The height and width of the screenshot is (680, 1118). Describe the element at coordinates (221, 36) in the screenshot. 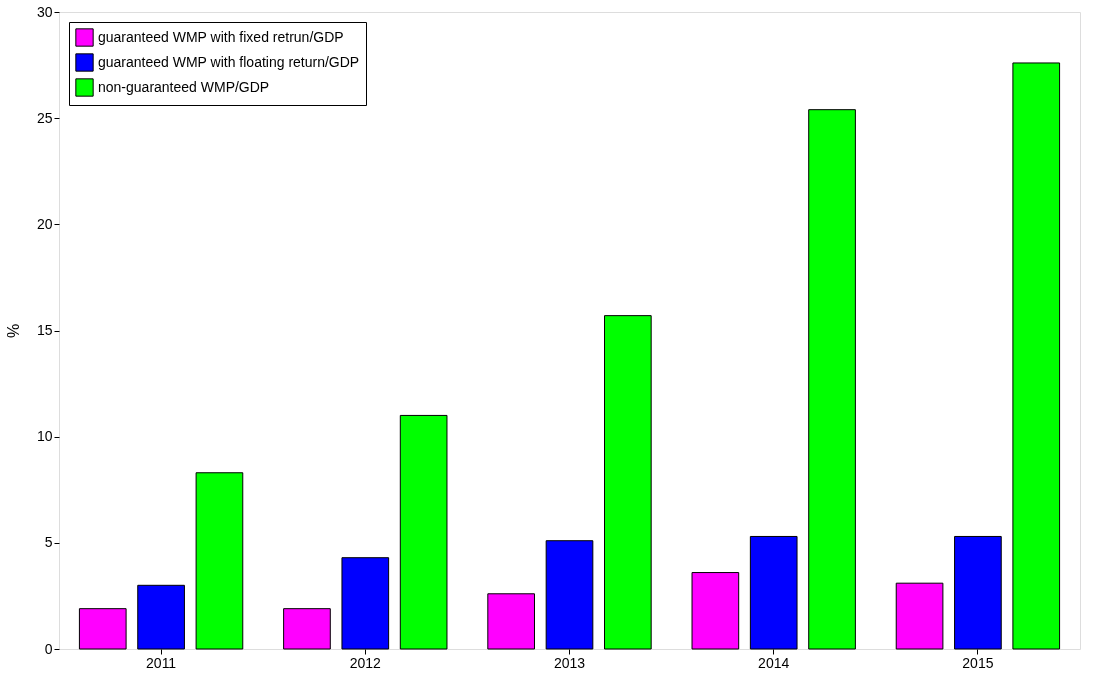

I see `legend-label: guaranteed WMP with fixed retrun/GDP` at that location.